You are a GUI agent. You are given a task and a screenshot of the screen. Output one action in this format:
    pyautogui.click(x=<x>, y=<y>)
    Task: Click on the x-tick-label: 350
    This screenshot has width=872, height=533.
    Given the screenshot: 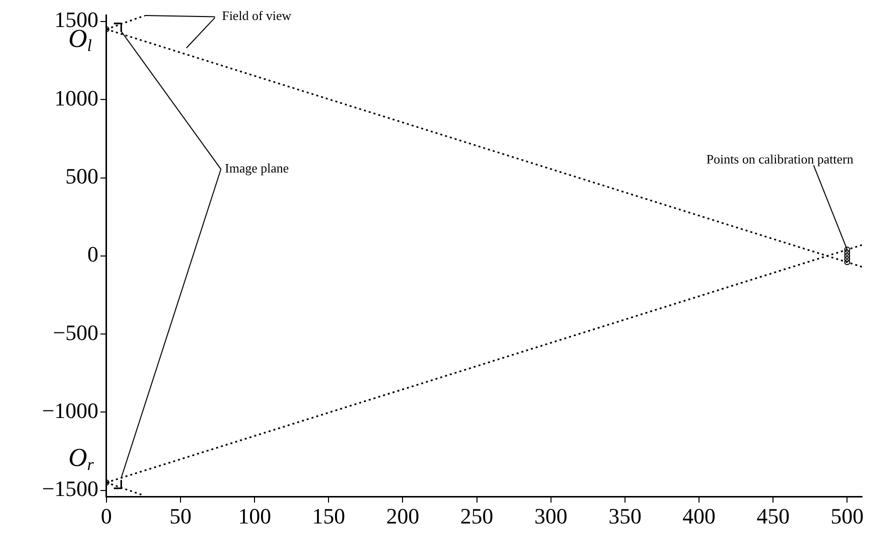 What is the action you would take?
    pyautogui.click(x=625, y=516)
    